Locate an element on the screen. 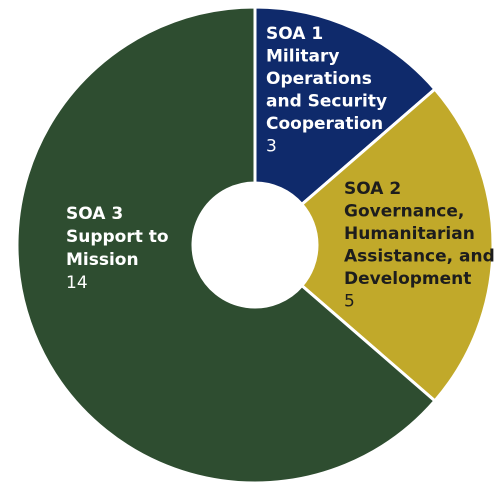  slice-label-line: Operations is located at coordinates (319, 79).